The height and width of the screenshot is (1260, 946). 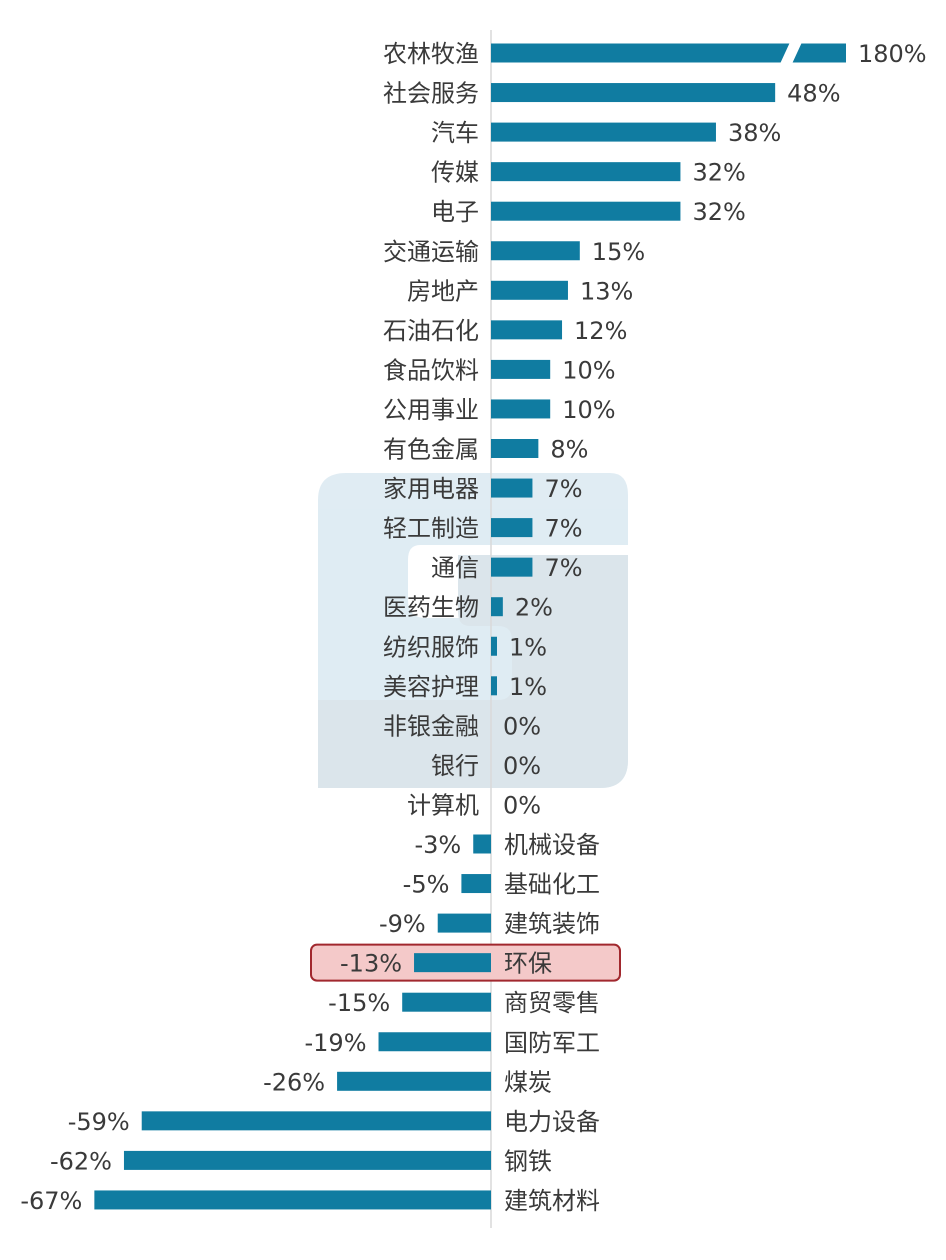 What do you see at coordinates (455, 766) in the screenshot?
I see `category-label: 银行` at bounding box center [455, 766].